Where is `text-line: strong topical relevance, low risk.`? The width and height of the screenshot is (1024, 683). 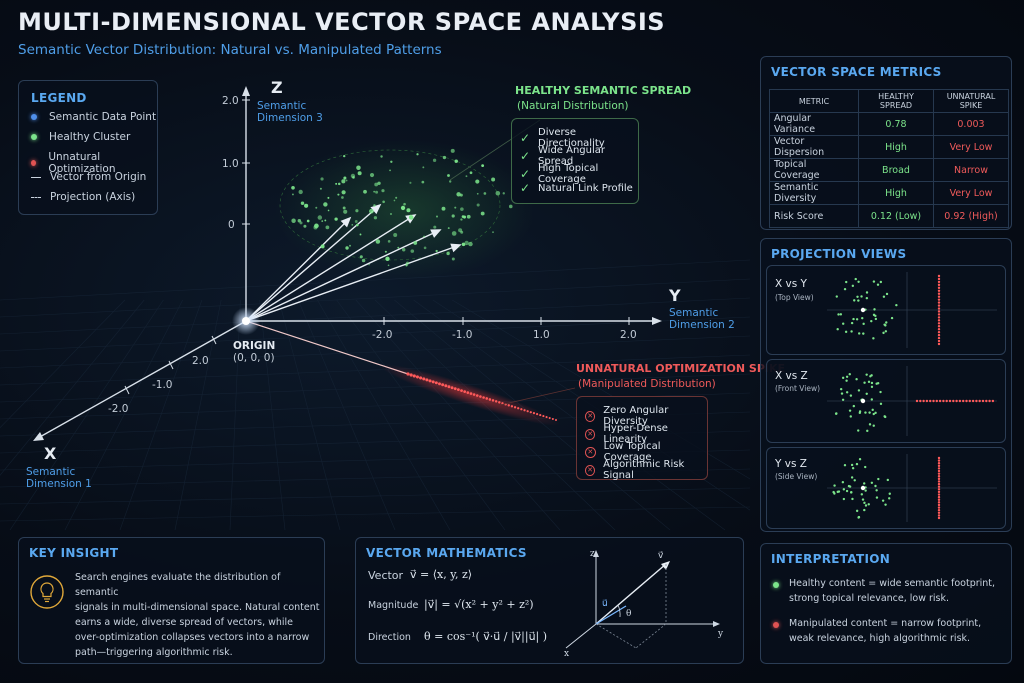
text-line: strong topical relevance, low risk. is located at coordinates (869, 598).